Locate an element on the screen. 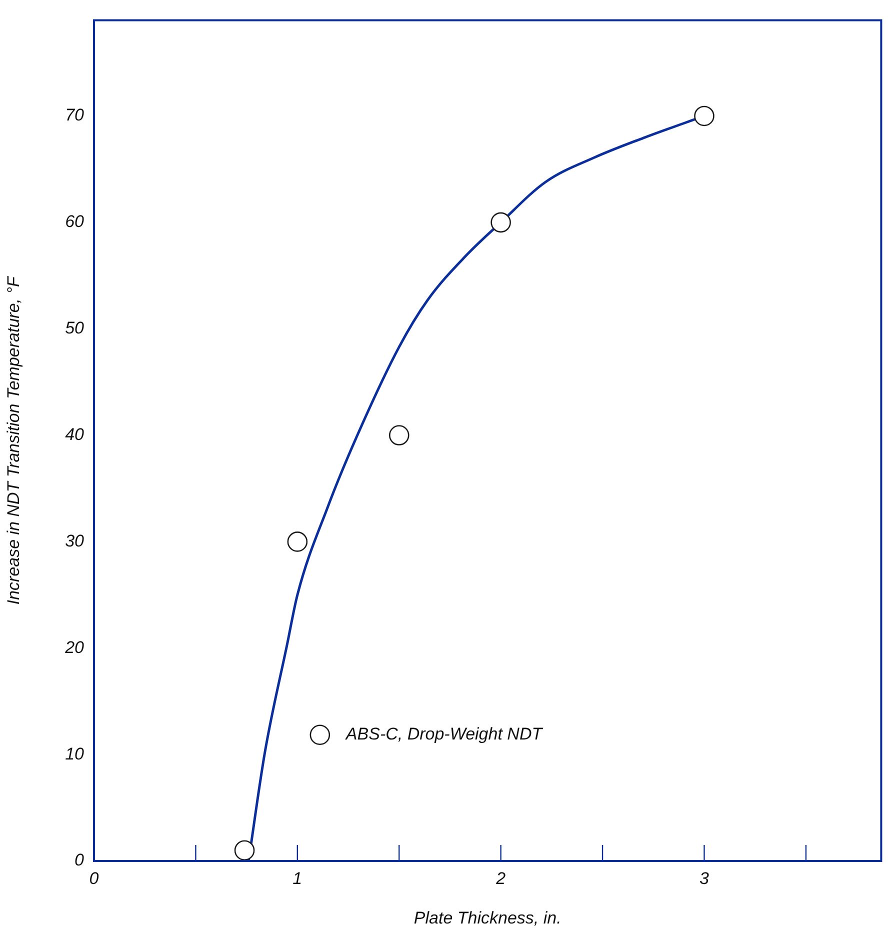  y-tick-label: 50 is located at coordinates (75, 328).